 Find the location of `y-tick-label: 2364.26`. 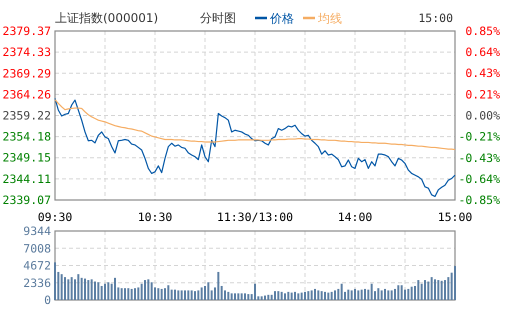

y-tick-label: 2364.26 is located at coordinates (27, 94).